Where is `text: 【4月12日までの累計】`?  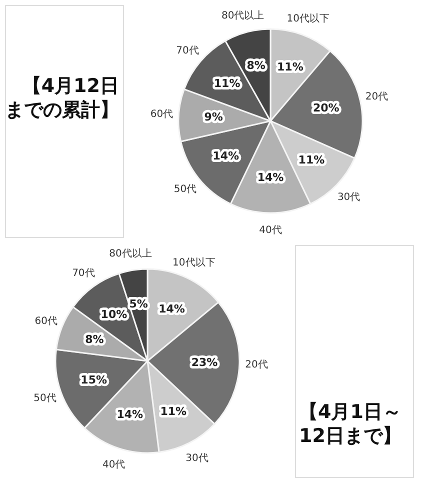 text: 【4月12日までの累計】 is located at coordinates (62, 98).